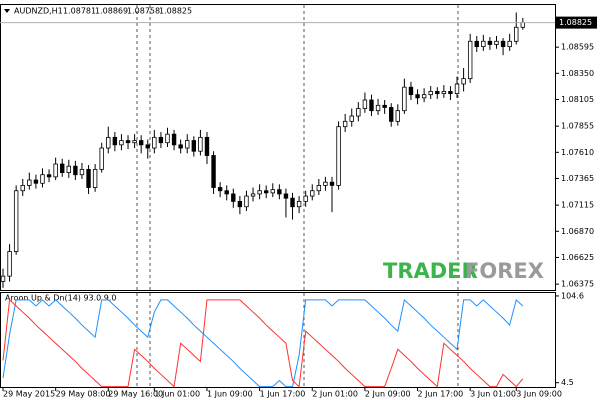 This screenshot has width=600, height=400. Describe the element at coordinates (493, 394) in the screenshot. I see `x-tick-label: 3 Jun 01:00` at that location.